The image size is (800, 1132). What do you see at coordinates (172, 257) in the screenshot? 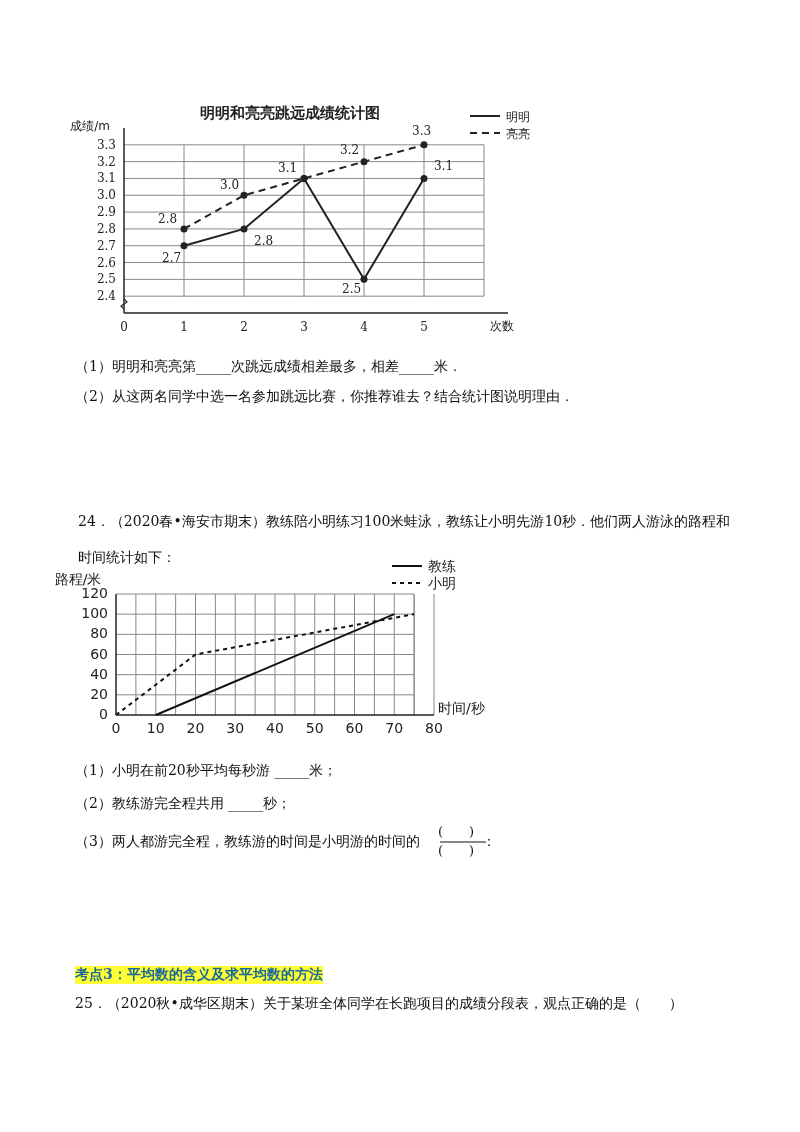
I see `data-label: 2.7` at bounding box center [172, 257].